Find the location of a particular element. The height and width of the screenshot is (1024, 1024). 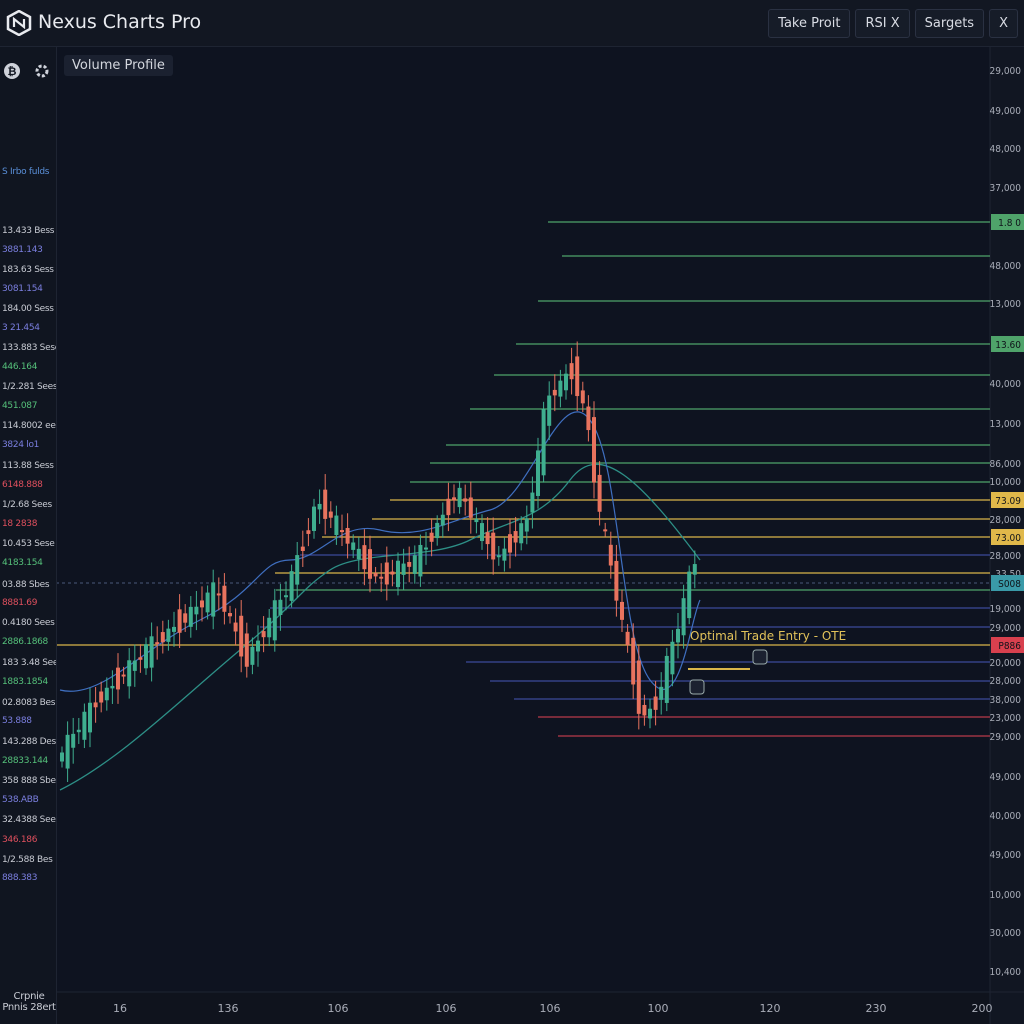

watchlist-item: 18 2838 is located at coordinates (20, 524).